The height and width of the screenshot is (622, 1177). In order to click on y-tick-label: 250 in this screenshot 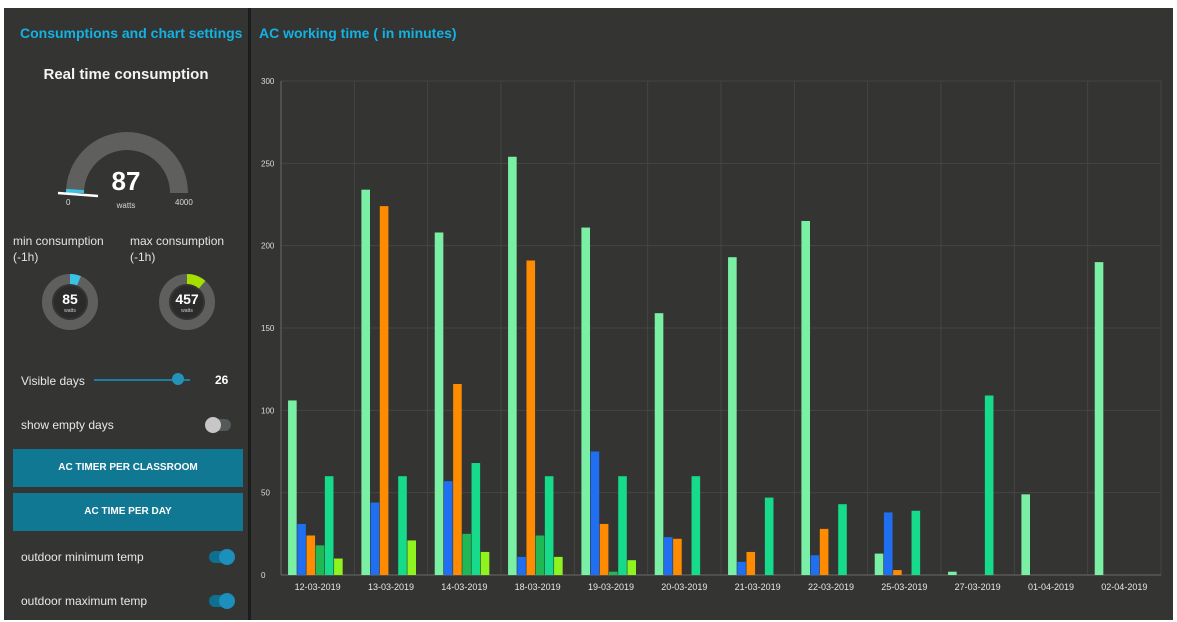, I will do `click(268, 163)`.